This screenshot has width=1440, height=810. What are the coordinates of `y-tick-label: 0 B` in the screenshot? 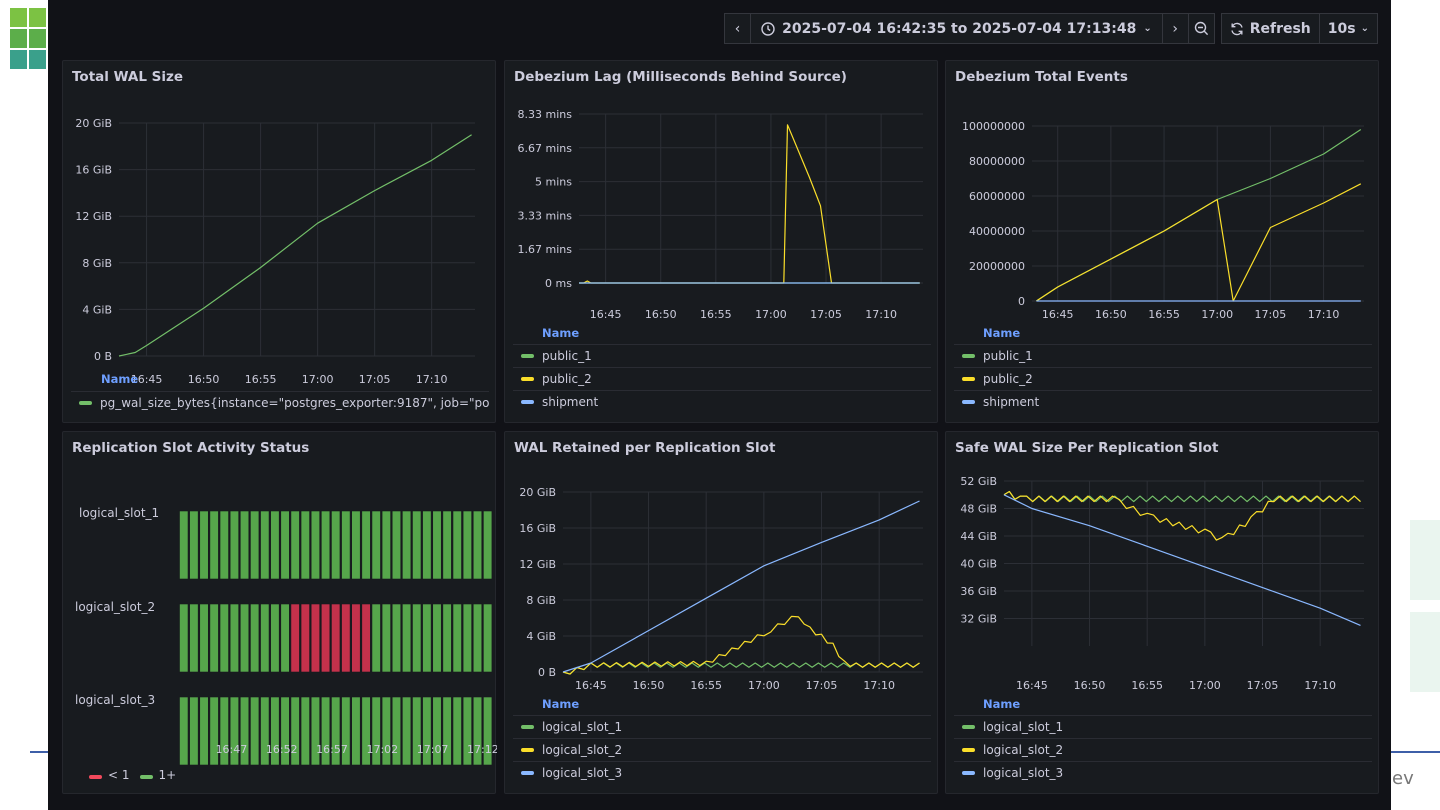 It's located at (103, 356).